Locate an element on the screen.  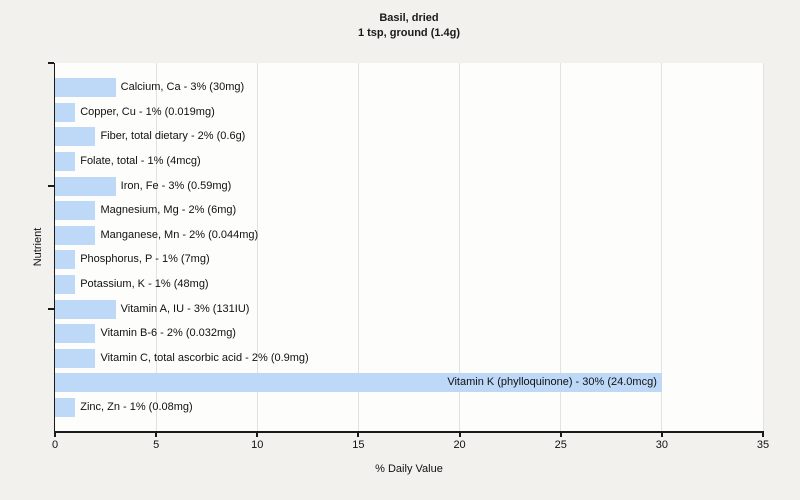
bar-label: Folate, total - 1% (4mcg) is located at coordinates (140, 160).